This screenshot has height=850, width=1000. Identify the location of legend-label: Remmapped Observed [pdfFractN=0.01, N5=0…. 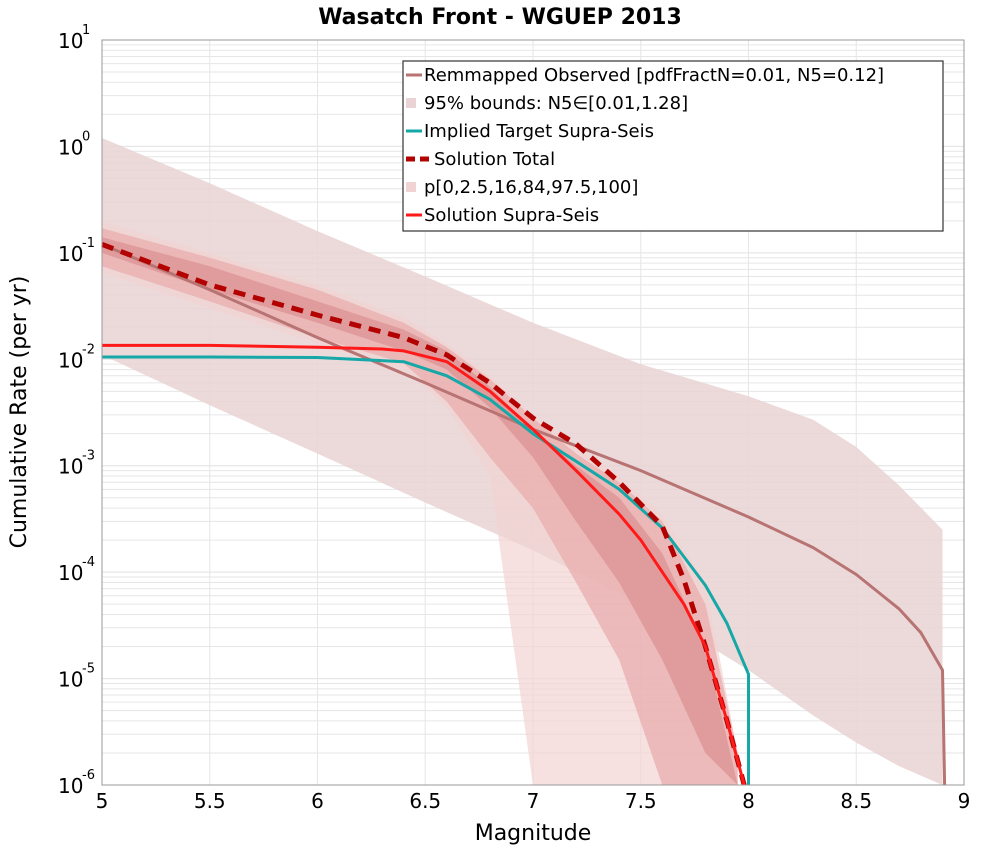
(654, 75).